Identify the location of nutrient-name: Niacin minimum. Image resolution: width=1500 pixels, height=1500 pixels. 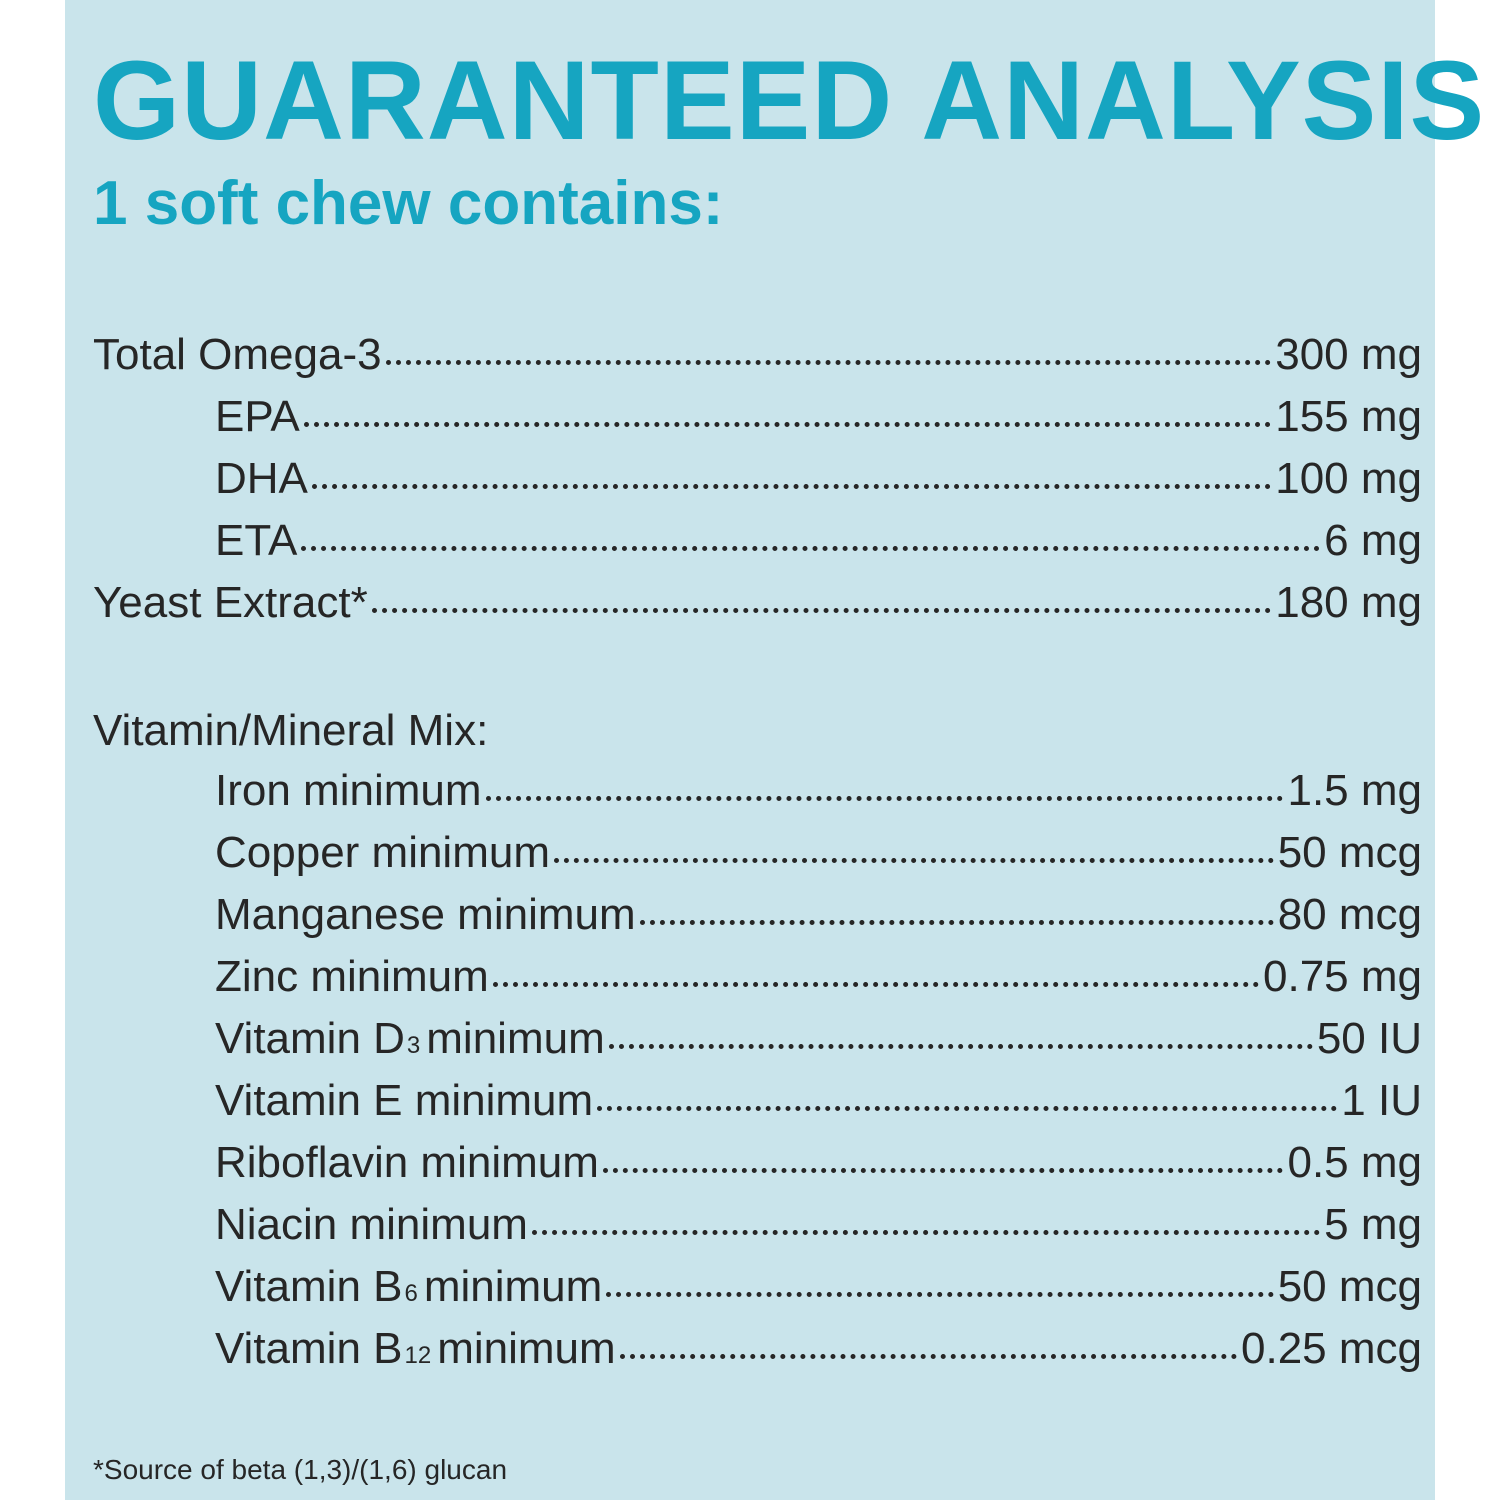
(371, 1224).